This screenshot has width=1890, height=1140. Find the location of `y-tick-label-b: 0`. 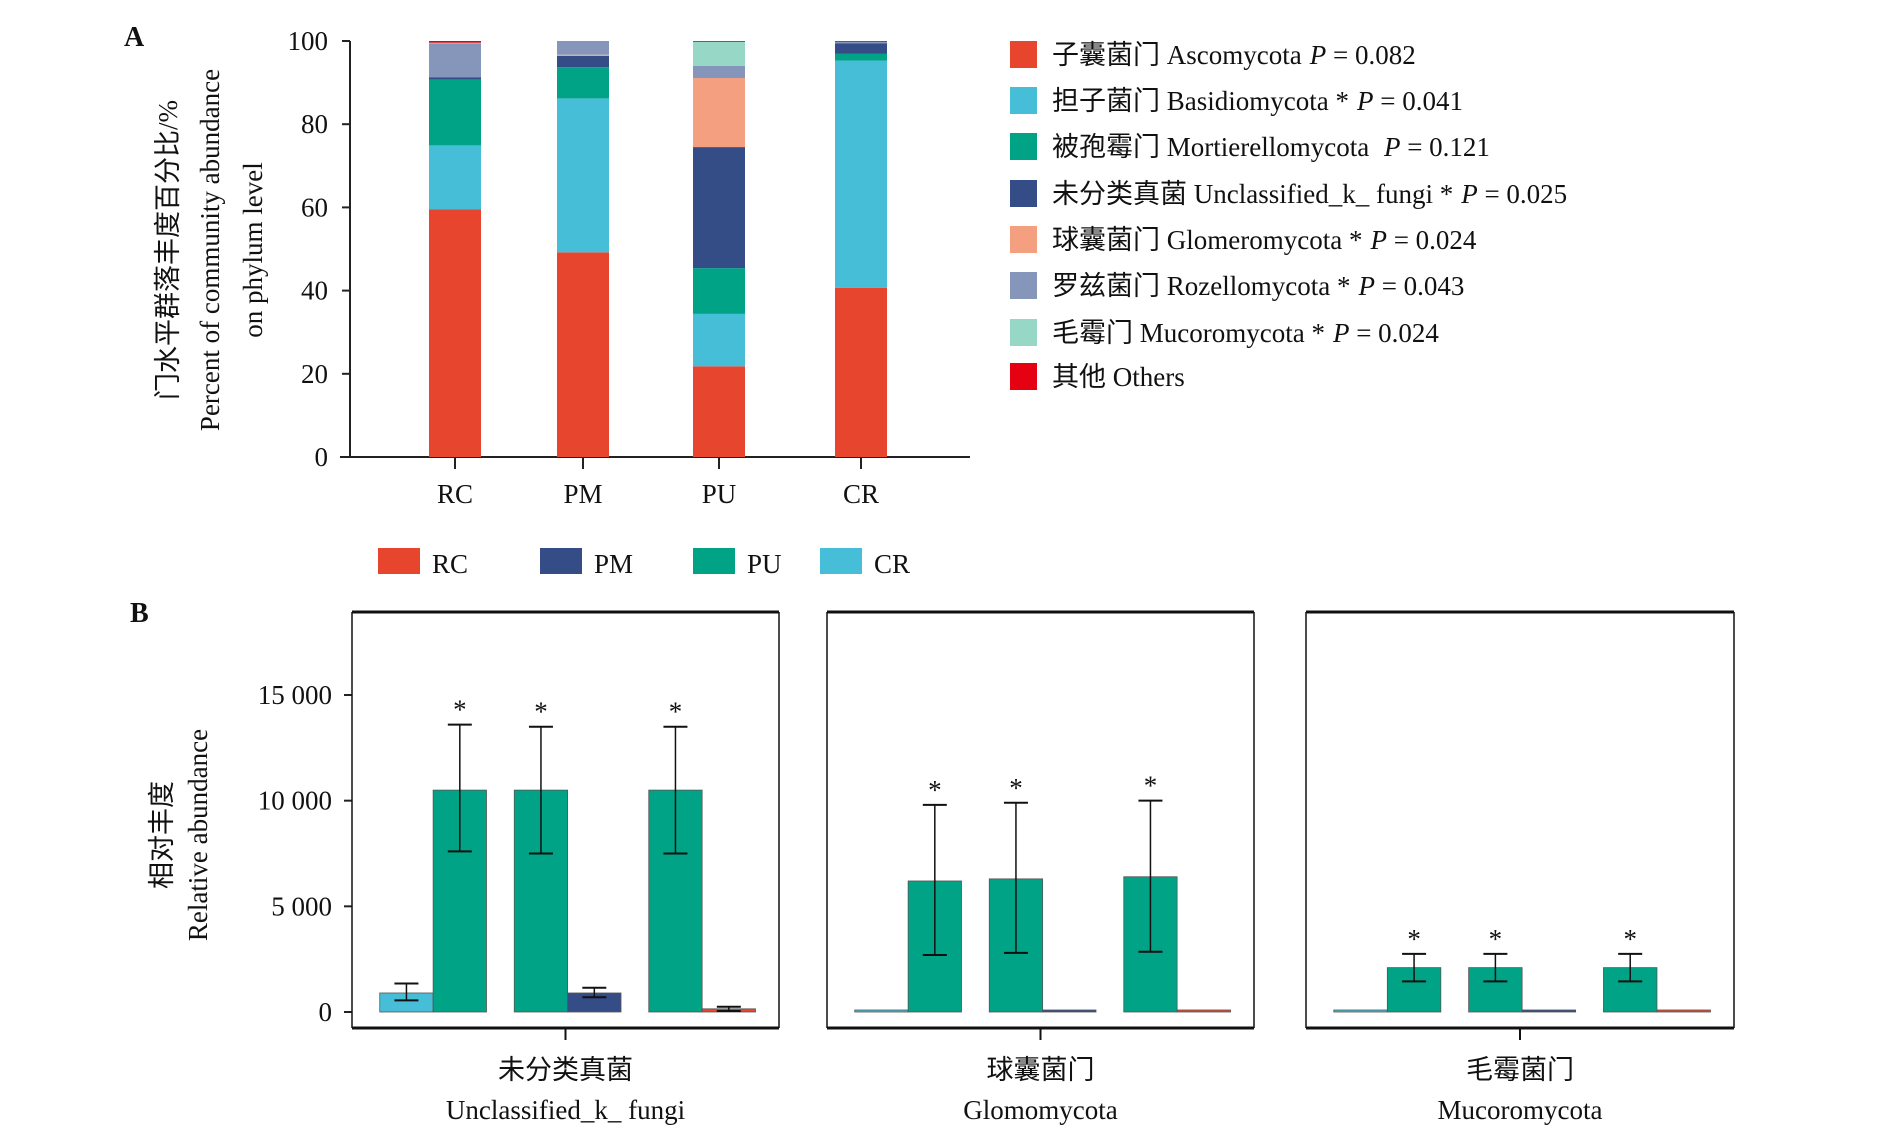

y-tick-label-b: 0 is located at coordinates (326, 1012).